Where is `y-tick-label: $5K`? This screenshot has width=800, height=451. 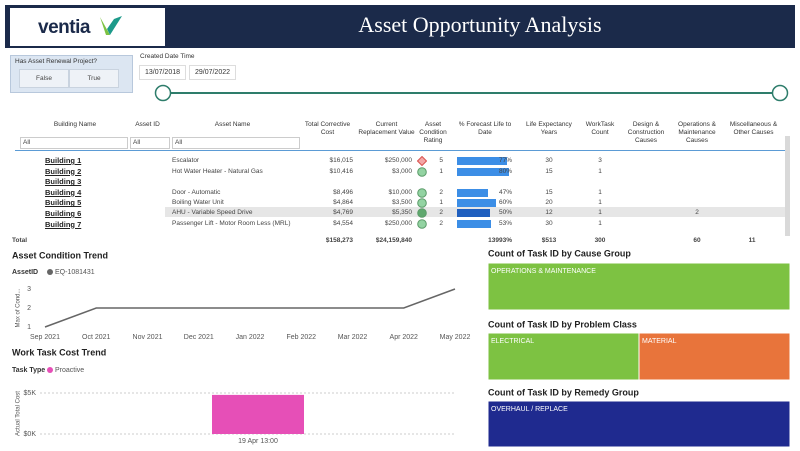 y-tick-label: $5K is located at coordinates (30, 393).